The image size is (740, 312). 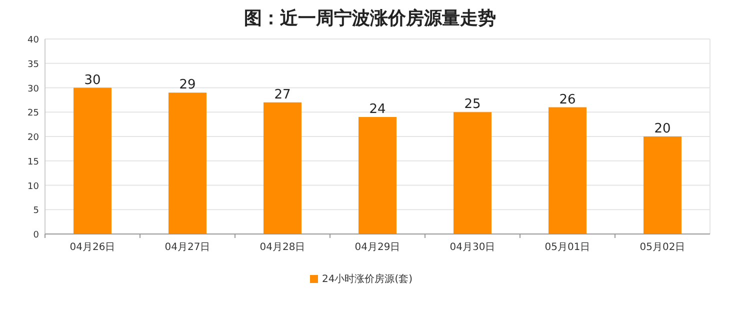 I want to click on y-tick-label: 35, so click(x=33, y=65).